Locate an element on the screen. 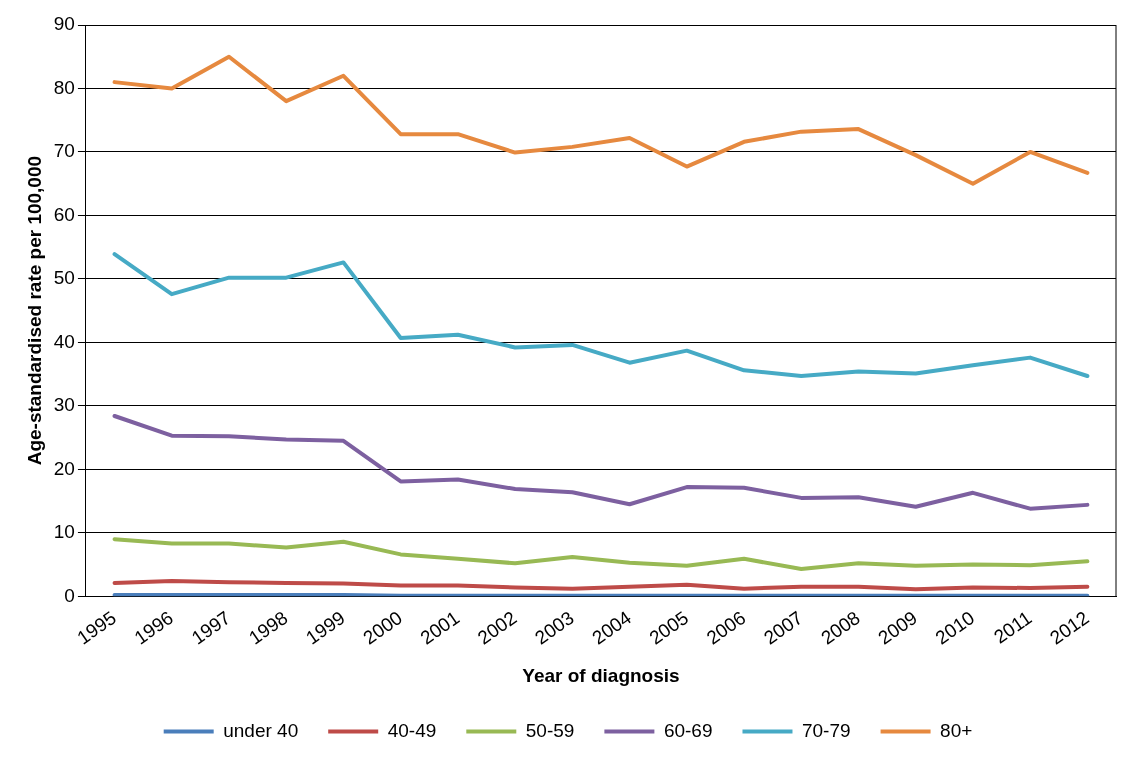 Image resolution: width=1138 pixels, height=761 pixels. y-tick-label: 40 is located at coordinates (64, 341).